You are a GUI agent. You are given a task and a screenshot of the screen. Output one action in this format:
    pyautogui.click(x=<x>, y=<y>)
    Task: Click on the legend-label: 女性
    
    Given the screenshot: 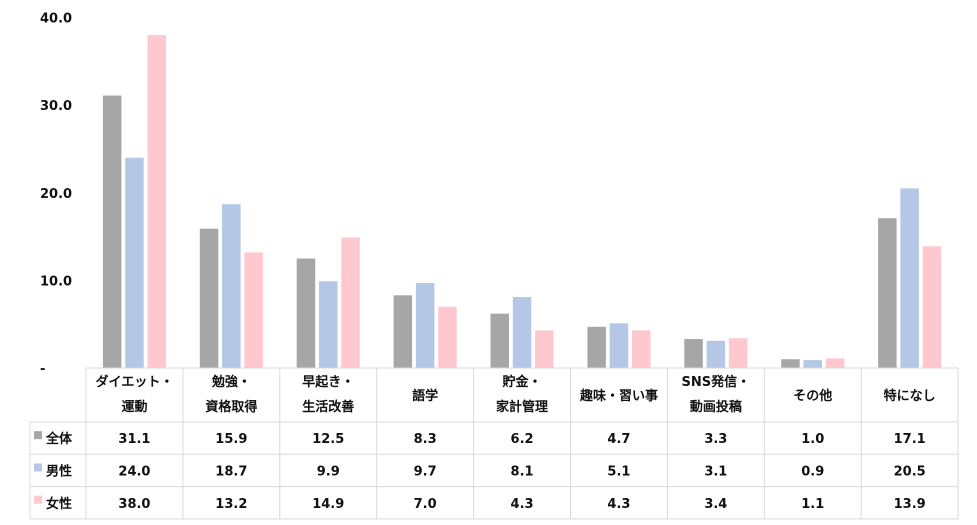 What is the action you would take?
    pyautogui.click(x=59, y=504)
    